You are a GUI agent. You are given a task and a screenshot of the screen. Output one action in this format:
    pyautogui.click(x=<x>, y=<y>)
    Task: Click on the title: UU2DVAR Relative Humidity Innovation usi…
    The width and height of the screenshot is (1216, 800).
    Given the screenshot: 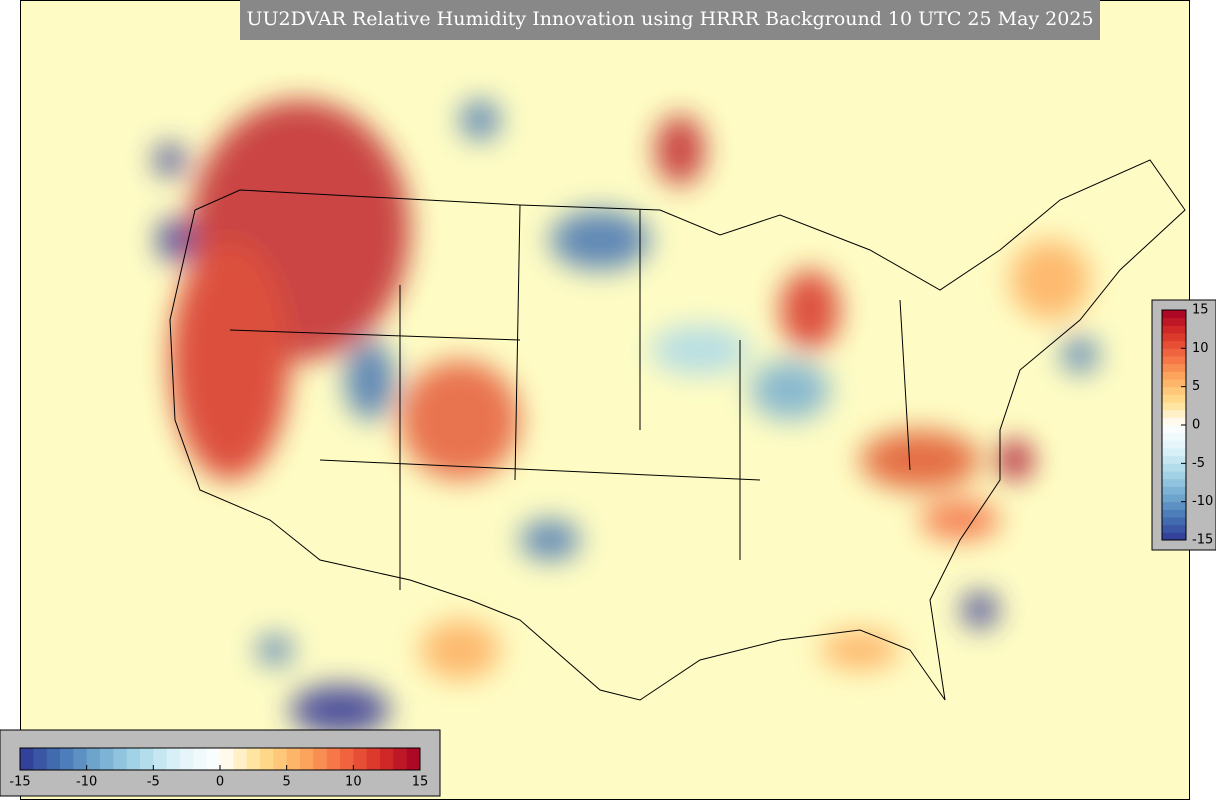 What is the action you would take?
    pyautogui.click(x=669, y=19)
    